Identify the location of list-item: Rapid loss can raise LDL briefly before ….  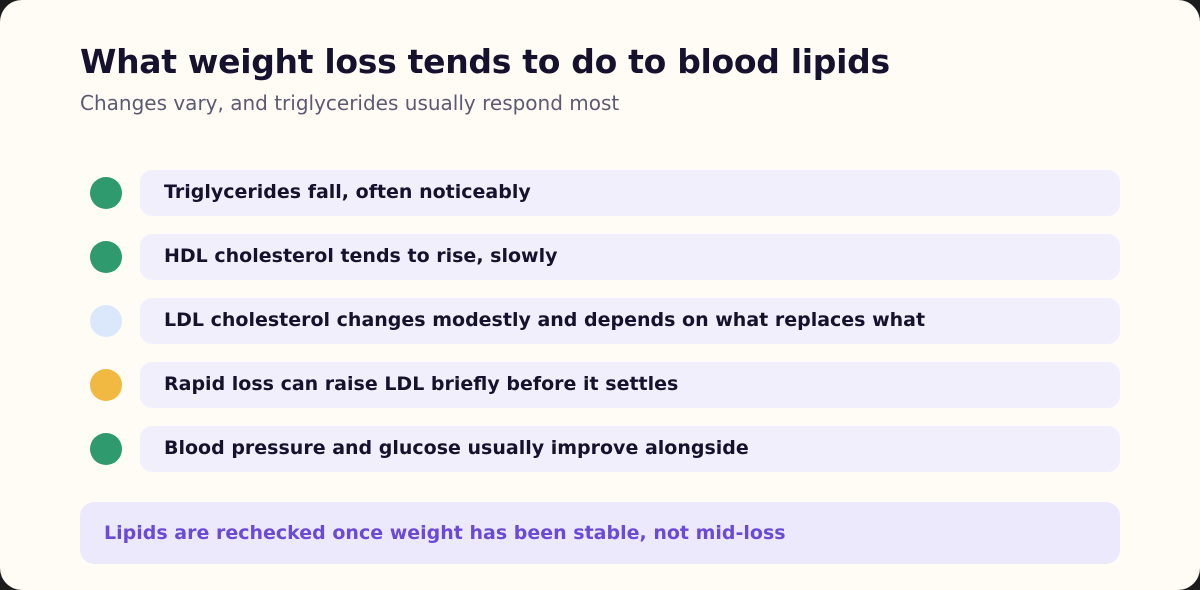
(600, 385).